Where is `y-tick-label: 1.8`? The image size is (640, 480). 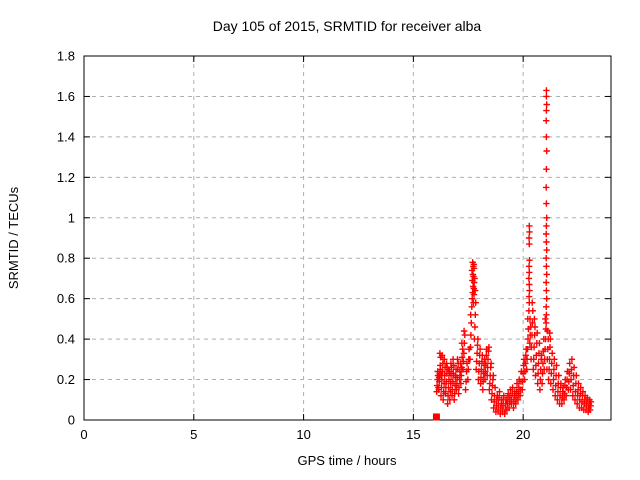
y-tick-label: 1.8 is located at coordinates (66, 56).